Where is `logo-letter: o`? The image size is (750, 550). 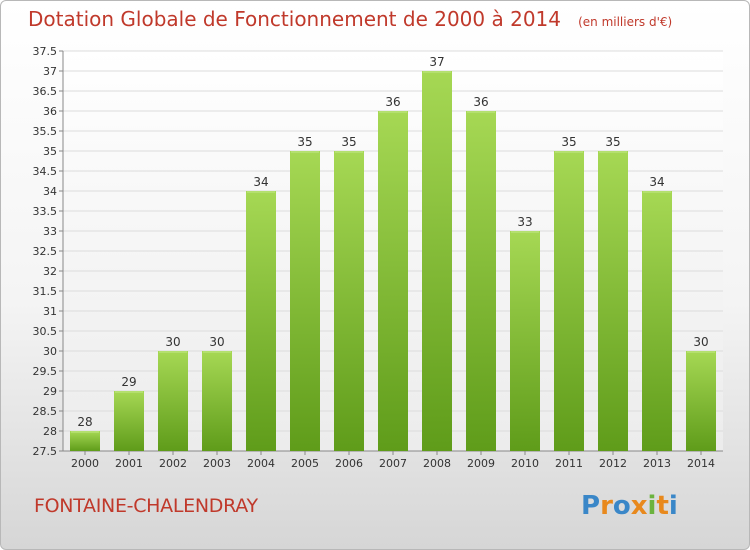 logo-letter: o is located at coordinates (621, 506).